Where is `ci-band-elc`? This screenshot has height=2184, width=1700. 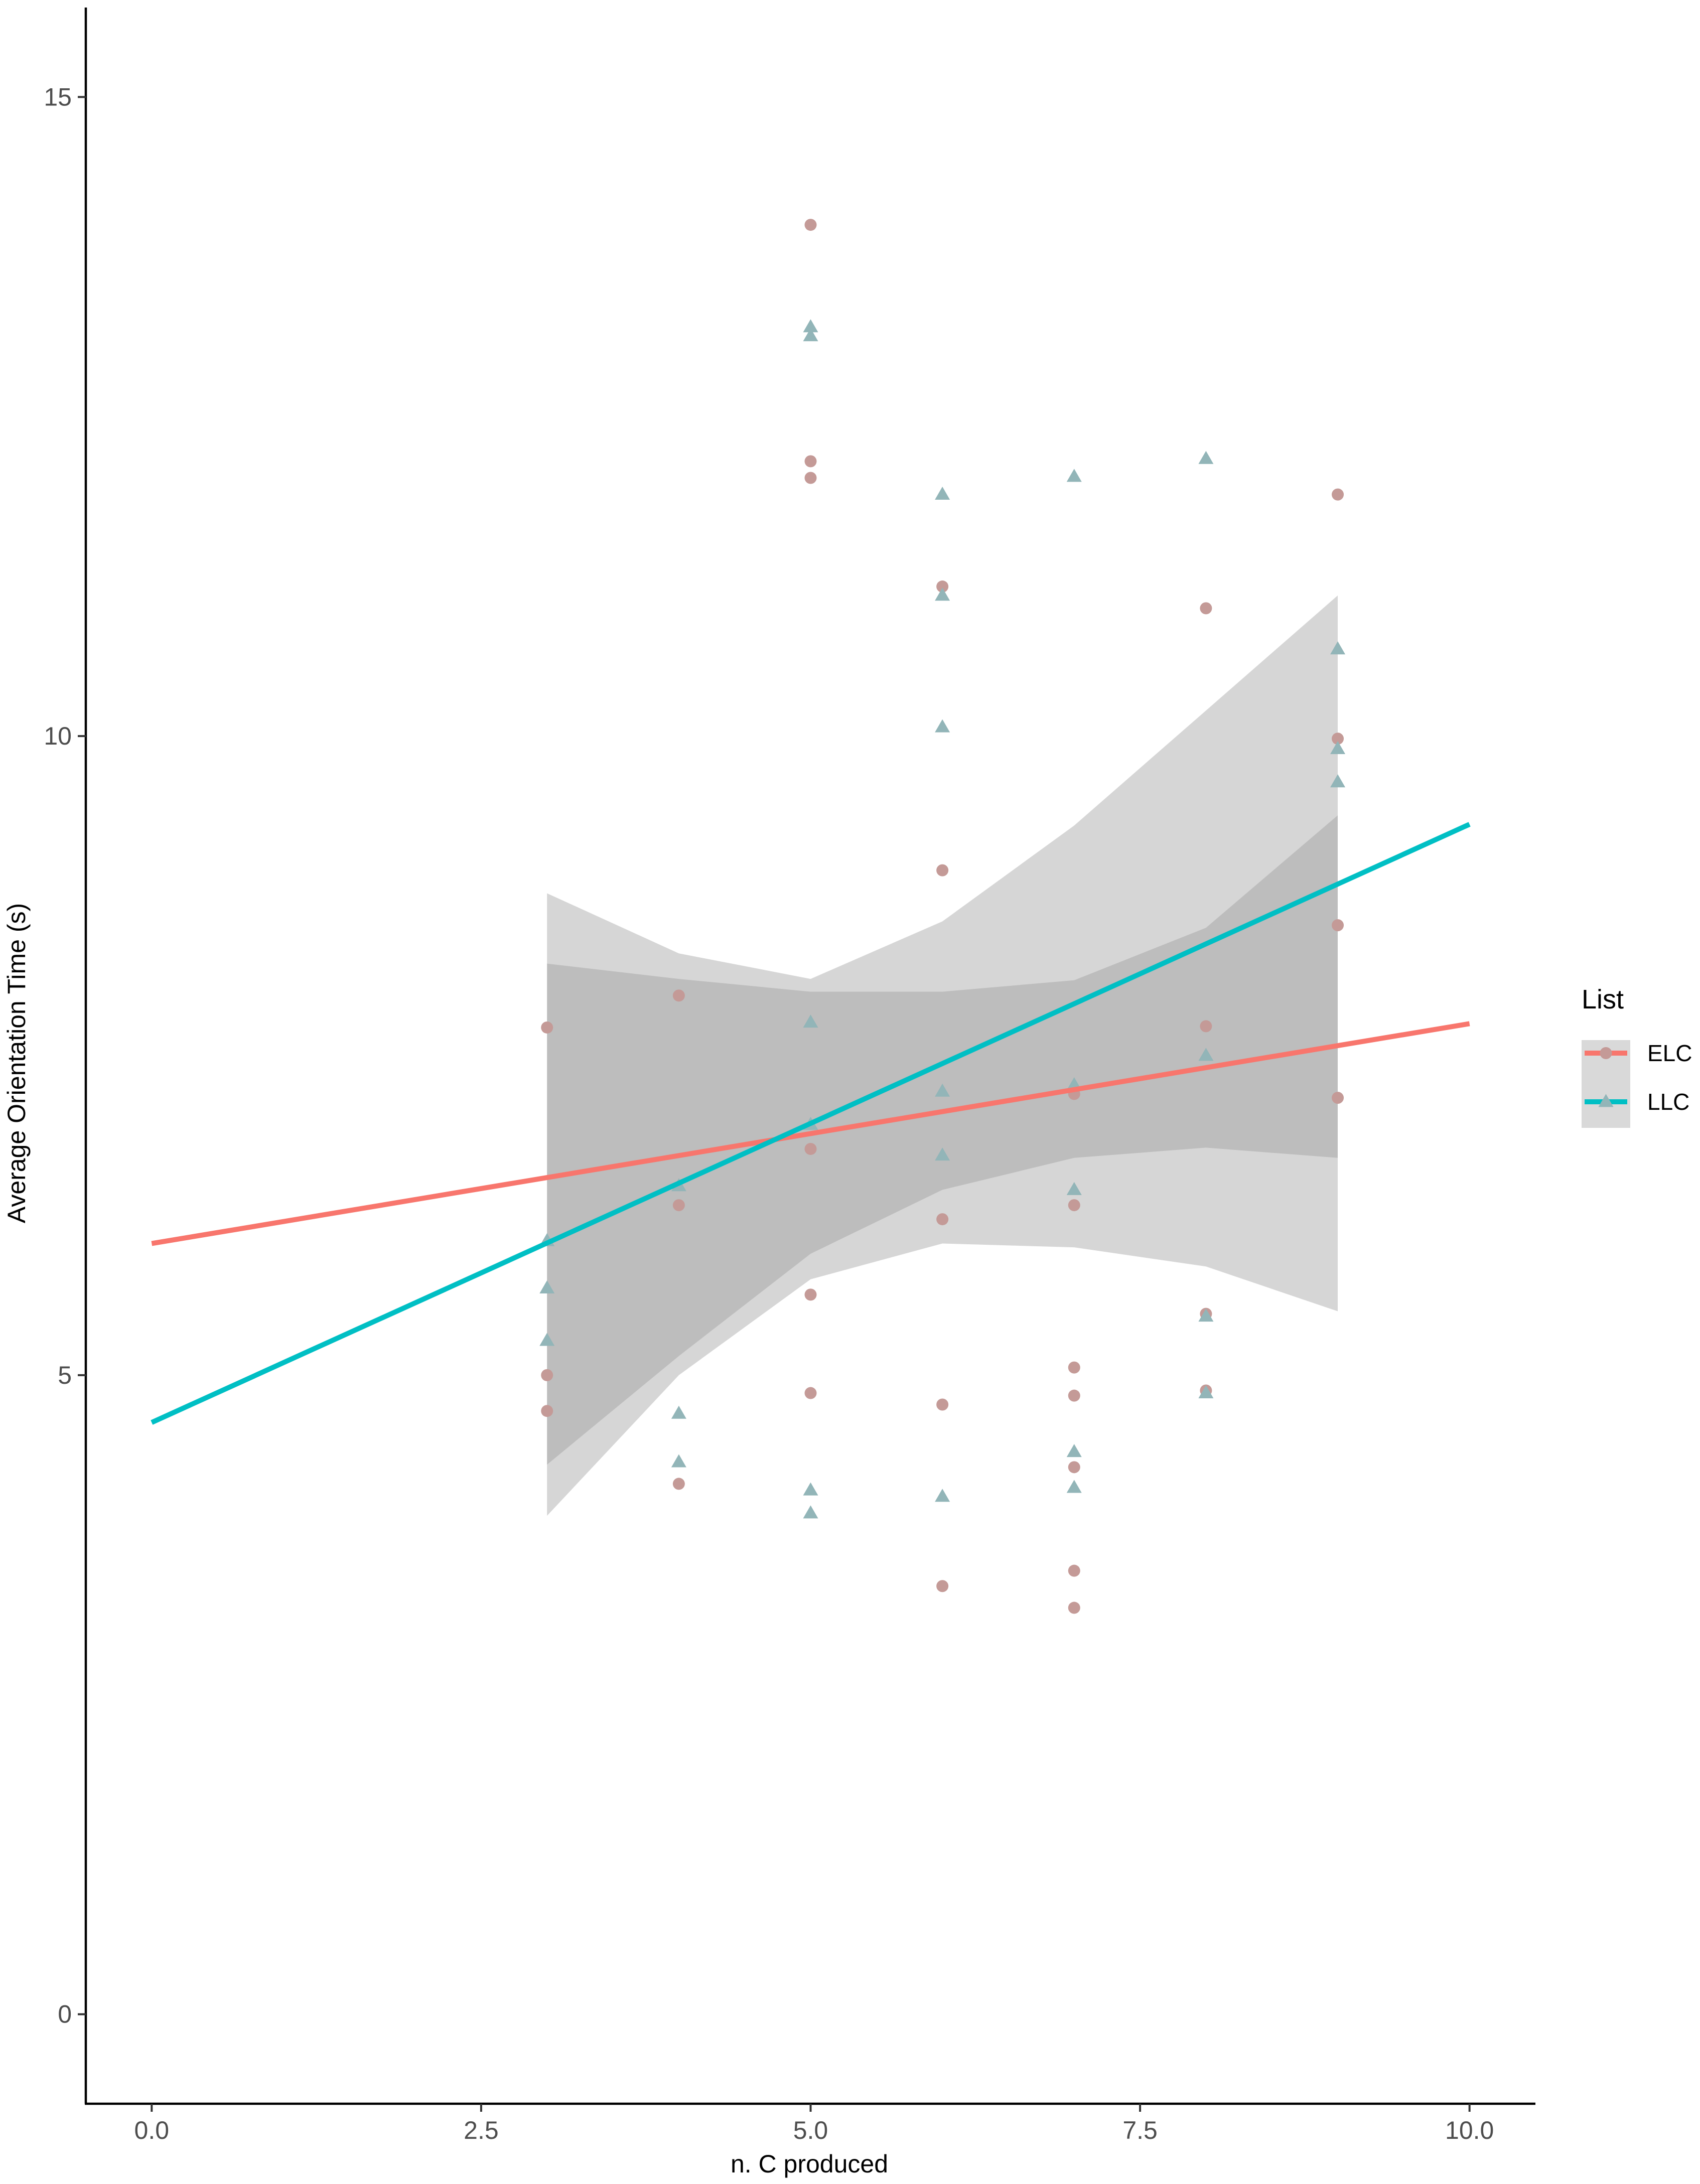
ci-band-elc is located at coordinates (942, 1140).